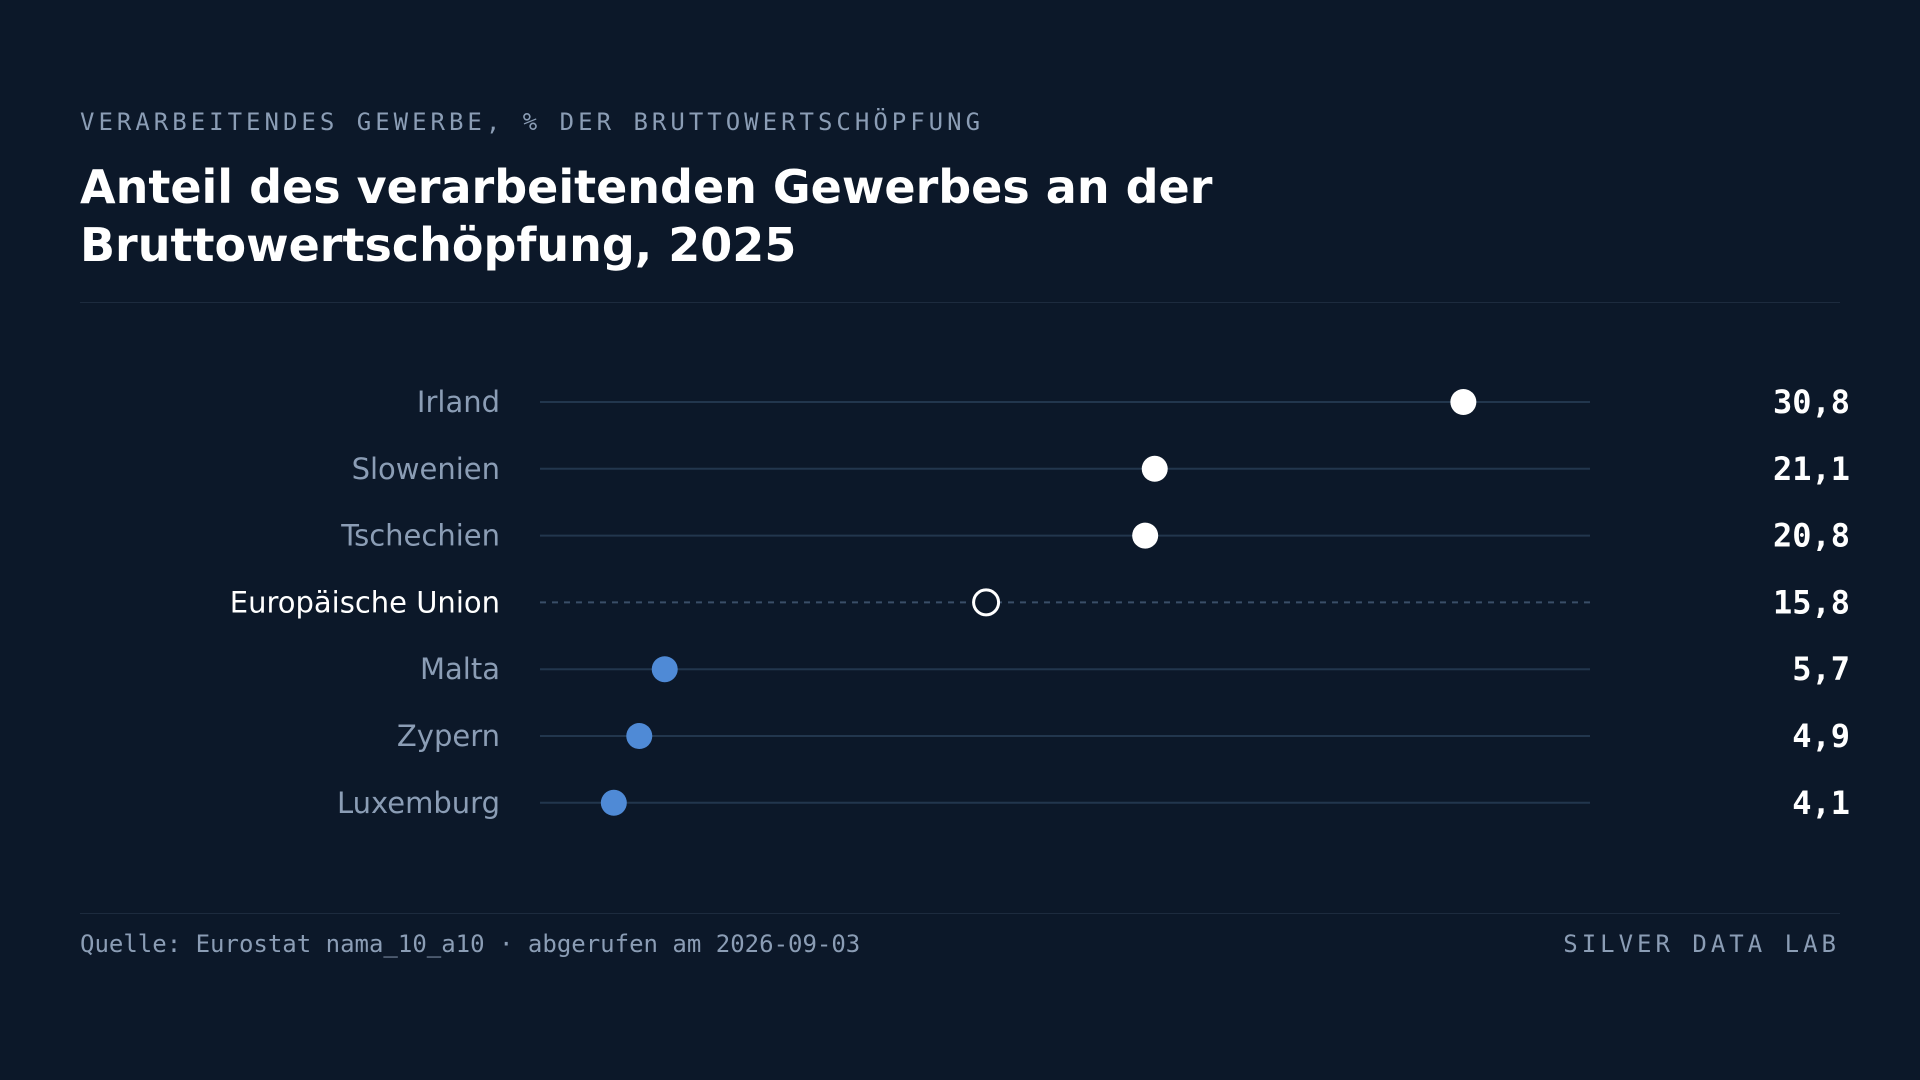 The height and width of the screenshot is (1080, 1920). What do you see at coordinates (1145, 535) in the screenshot?
I see `data-point-tschechien` at bounding box center [1145, 535].